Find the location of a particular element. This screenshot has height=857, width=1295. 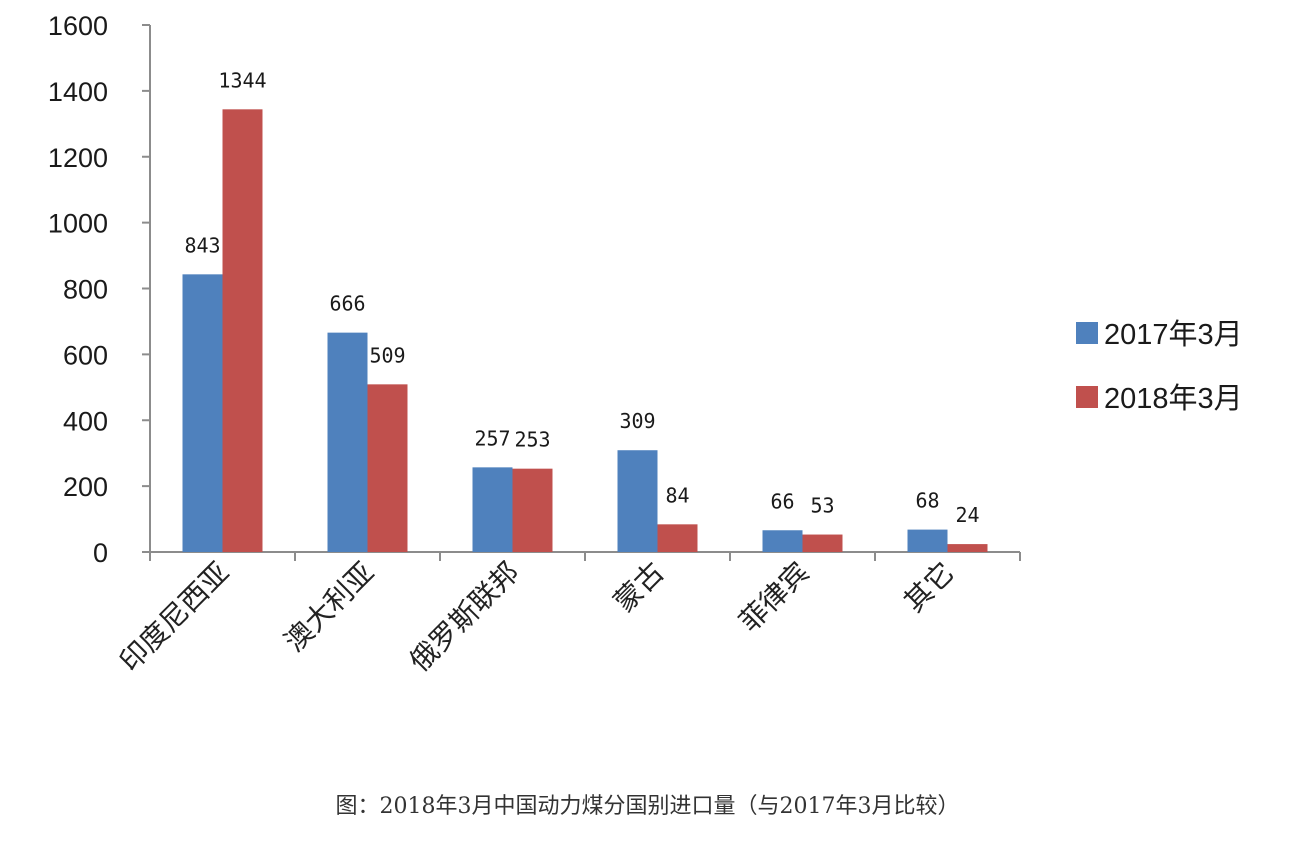

data-label: 309 is located at coordinates (637, 421).